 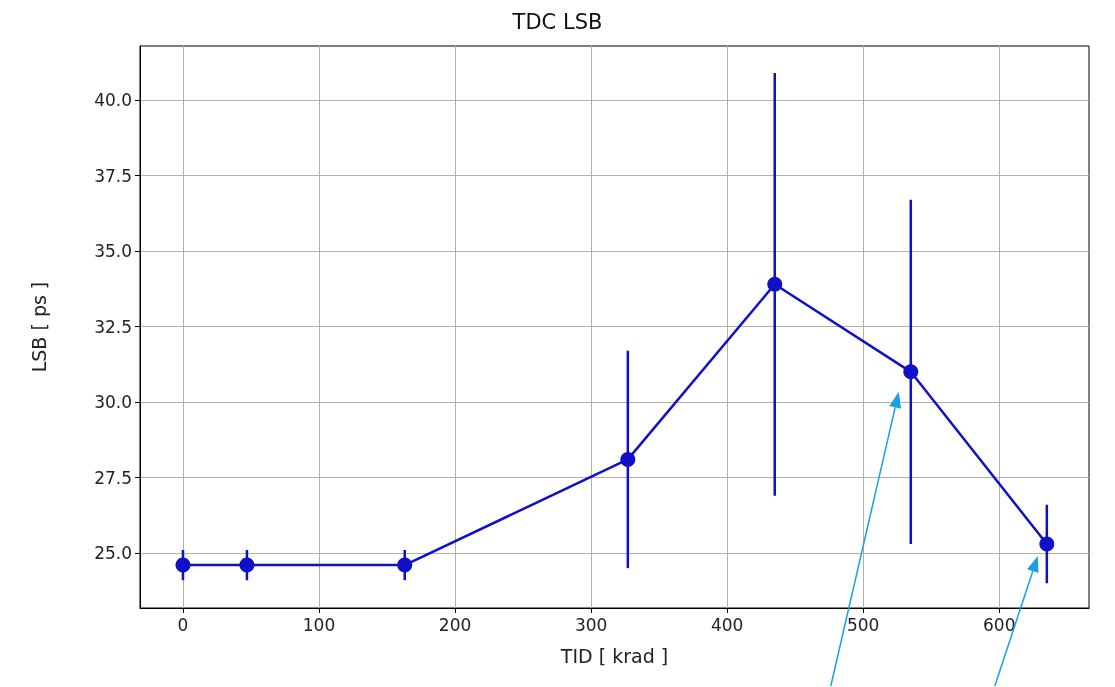 What do you see at coordinates (614, 655) in the screenshot?
I see `x-axis-title: TID [ krad ]` at bounding box center [614, 655].